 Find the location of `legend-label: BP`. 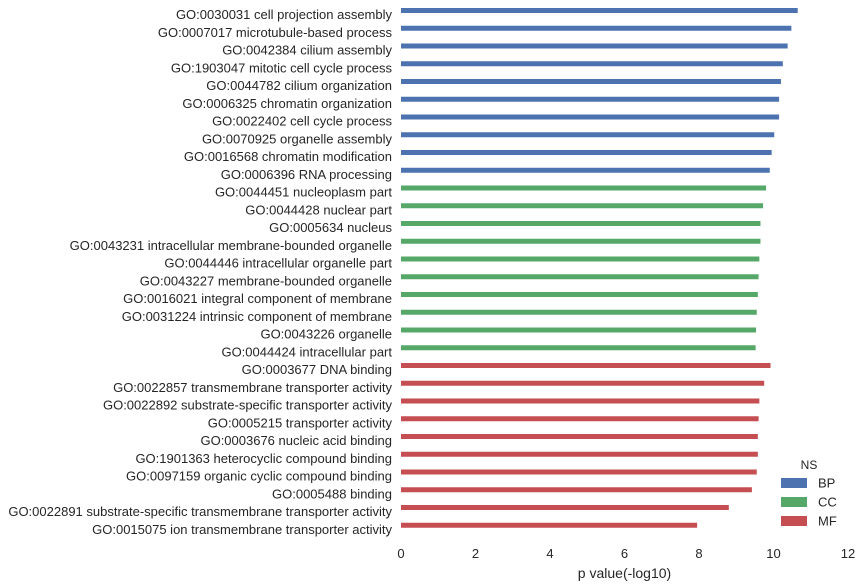

legend-label: BP is located at coordinates (826, 483).